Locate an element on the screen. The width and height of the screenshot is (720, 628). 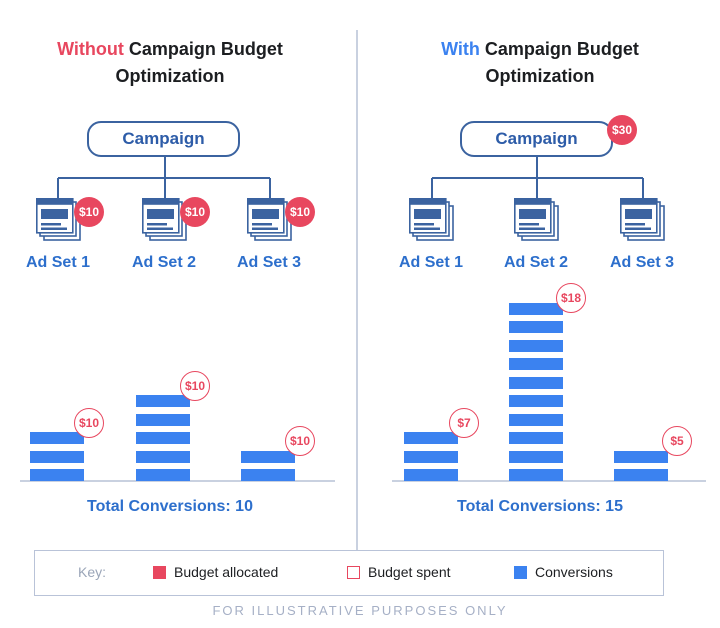
legend-title: Key: is located at coordinates (92, 572).